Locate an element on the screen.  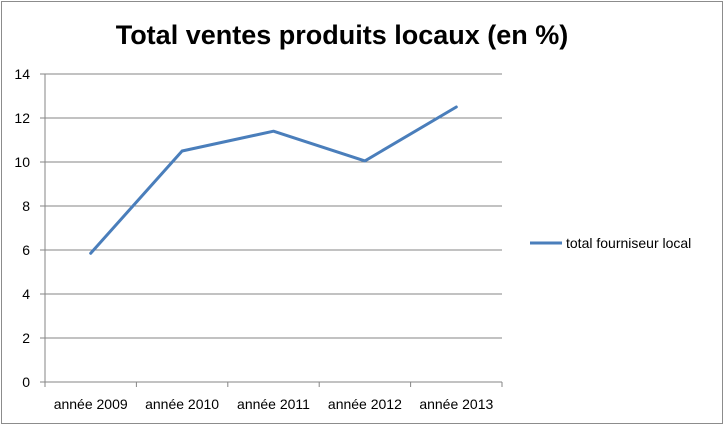
y-tick-label: 10 is located at coordinates (22, 162).